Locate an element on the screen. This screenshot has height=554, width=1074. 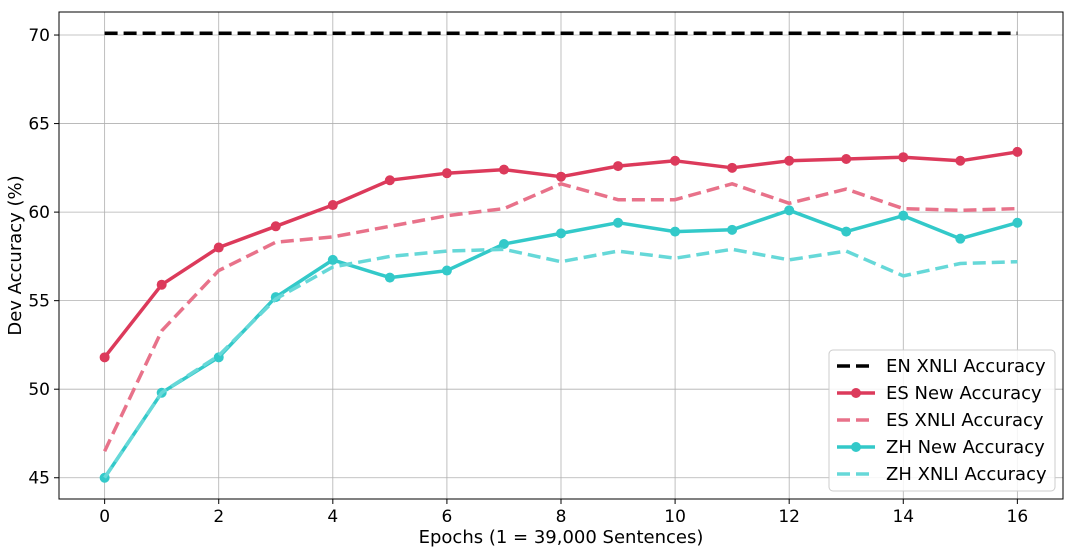
legend-entry: ZH XNLI Accuracy is located at coordinates (942, 474).